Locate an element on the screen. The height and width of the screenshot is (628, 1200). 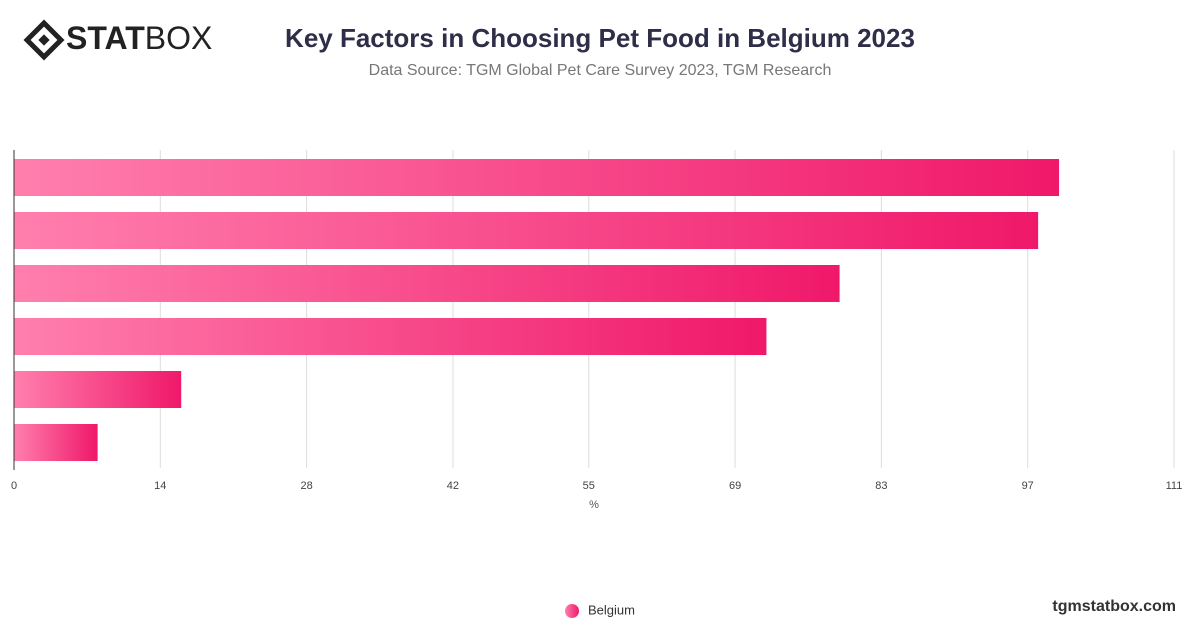
legend-marker is located at coordinates (572, 611).